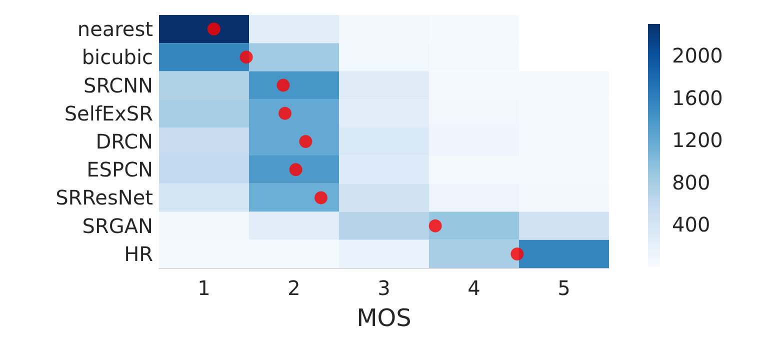  I want to click on y-tick-label: bicubic, so click(117, 57).